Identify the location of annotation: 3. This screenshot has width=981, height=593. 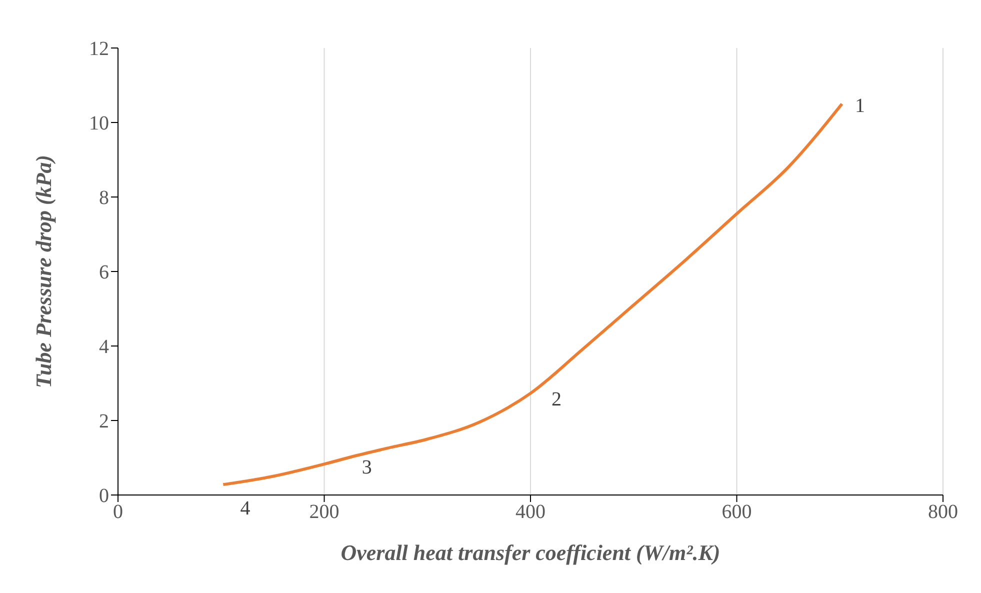
(367, 467).